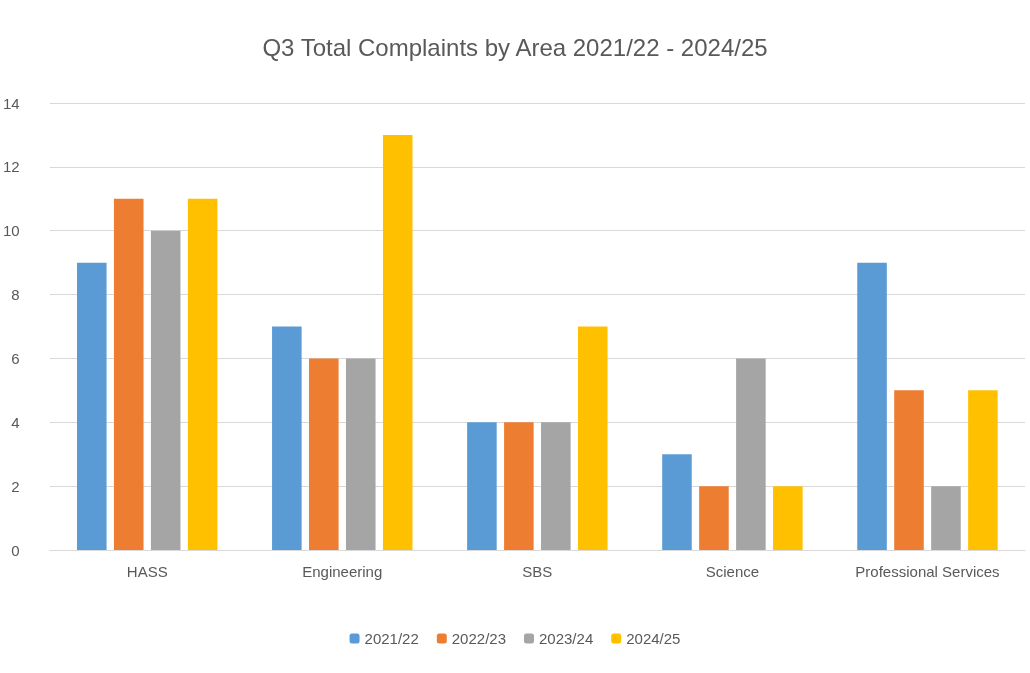  Describe the element at coordinates (479, 638) in the screenshot. I see `legend-label: 2022/23` at that location.